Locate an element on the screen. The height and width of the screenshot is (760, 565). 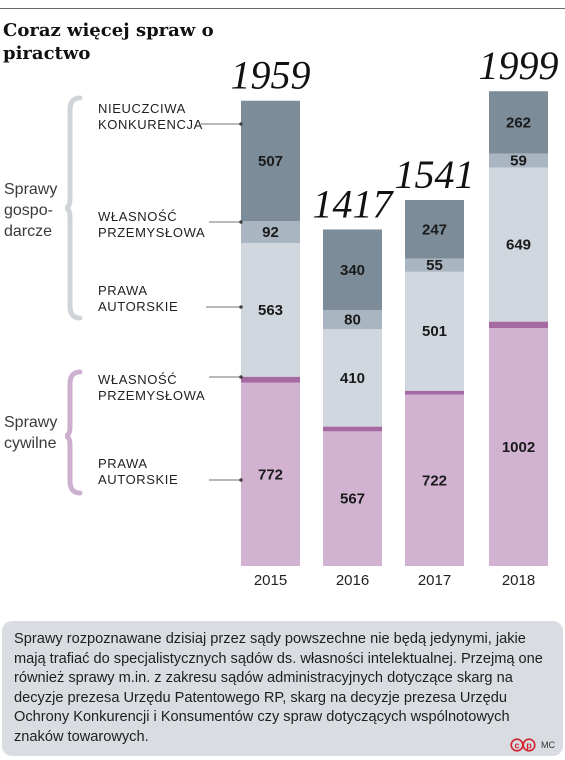
value-label: 262 is located at coordinates (518, 122).